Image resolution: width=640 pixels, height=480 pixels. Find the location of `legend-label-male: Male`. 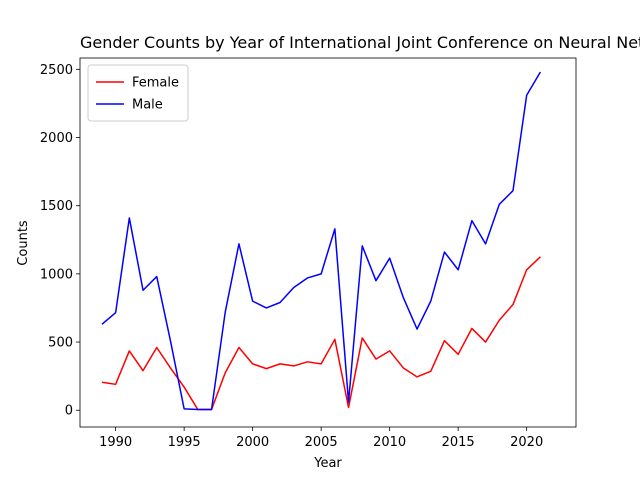

legend-label-male: Male is located at coordinates (147, 105).